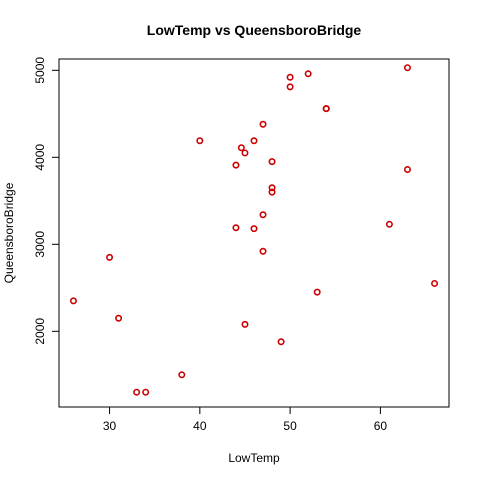  Describe the element at coordinates (200, 426) in the screenshot. I see `x-tick-label: 40` at that location.